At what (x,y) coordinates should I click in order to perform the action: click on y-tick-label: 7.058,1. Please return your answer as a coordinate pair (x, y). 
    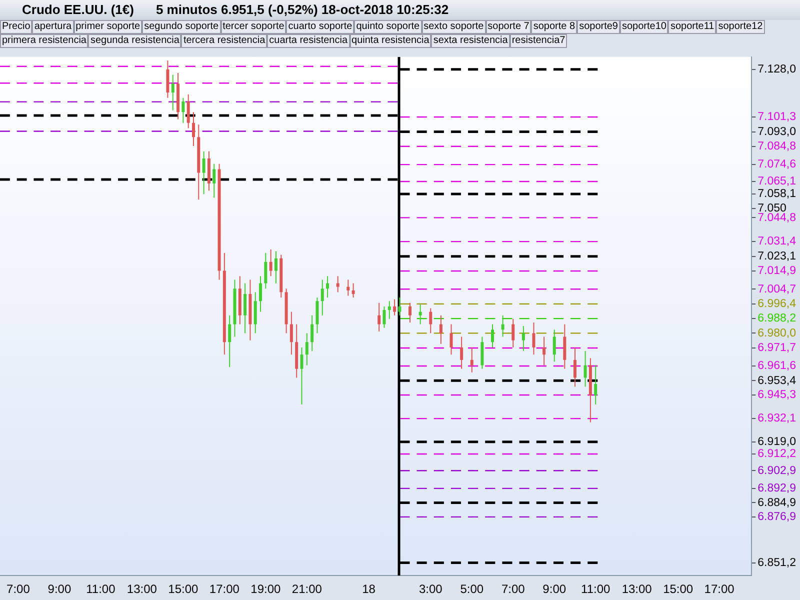
    Looking at the image, I should click on (777, 194).